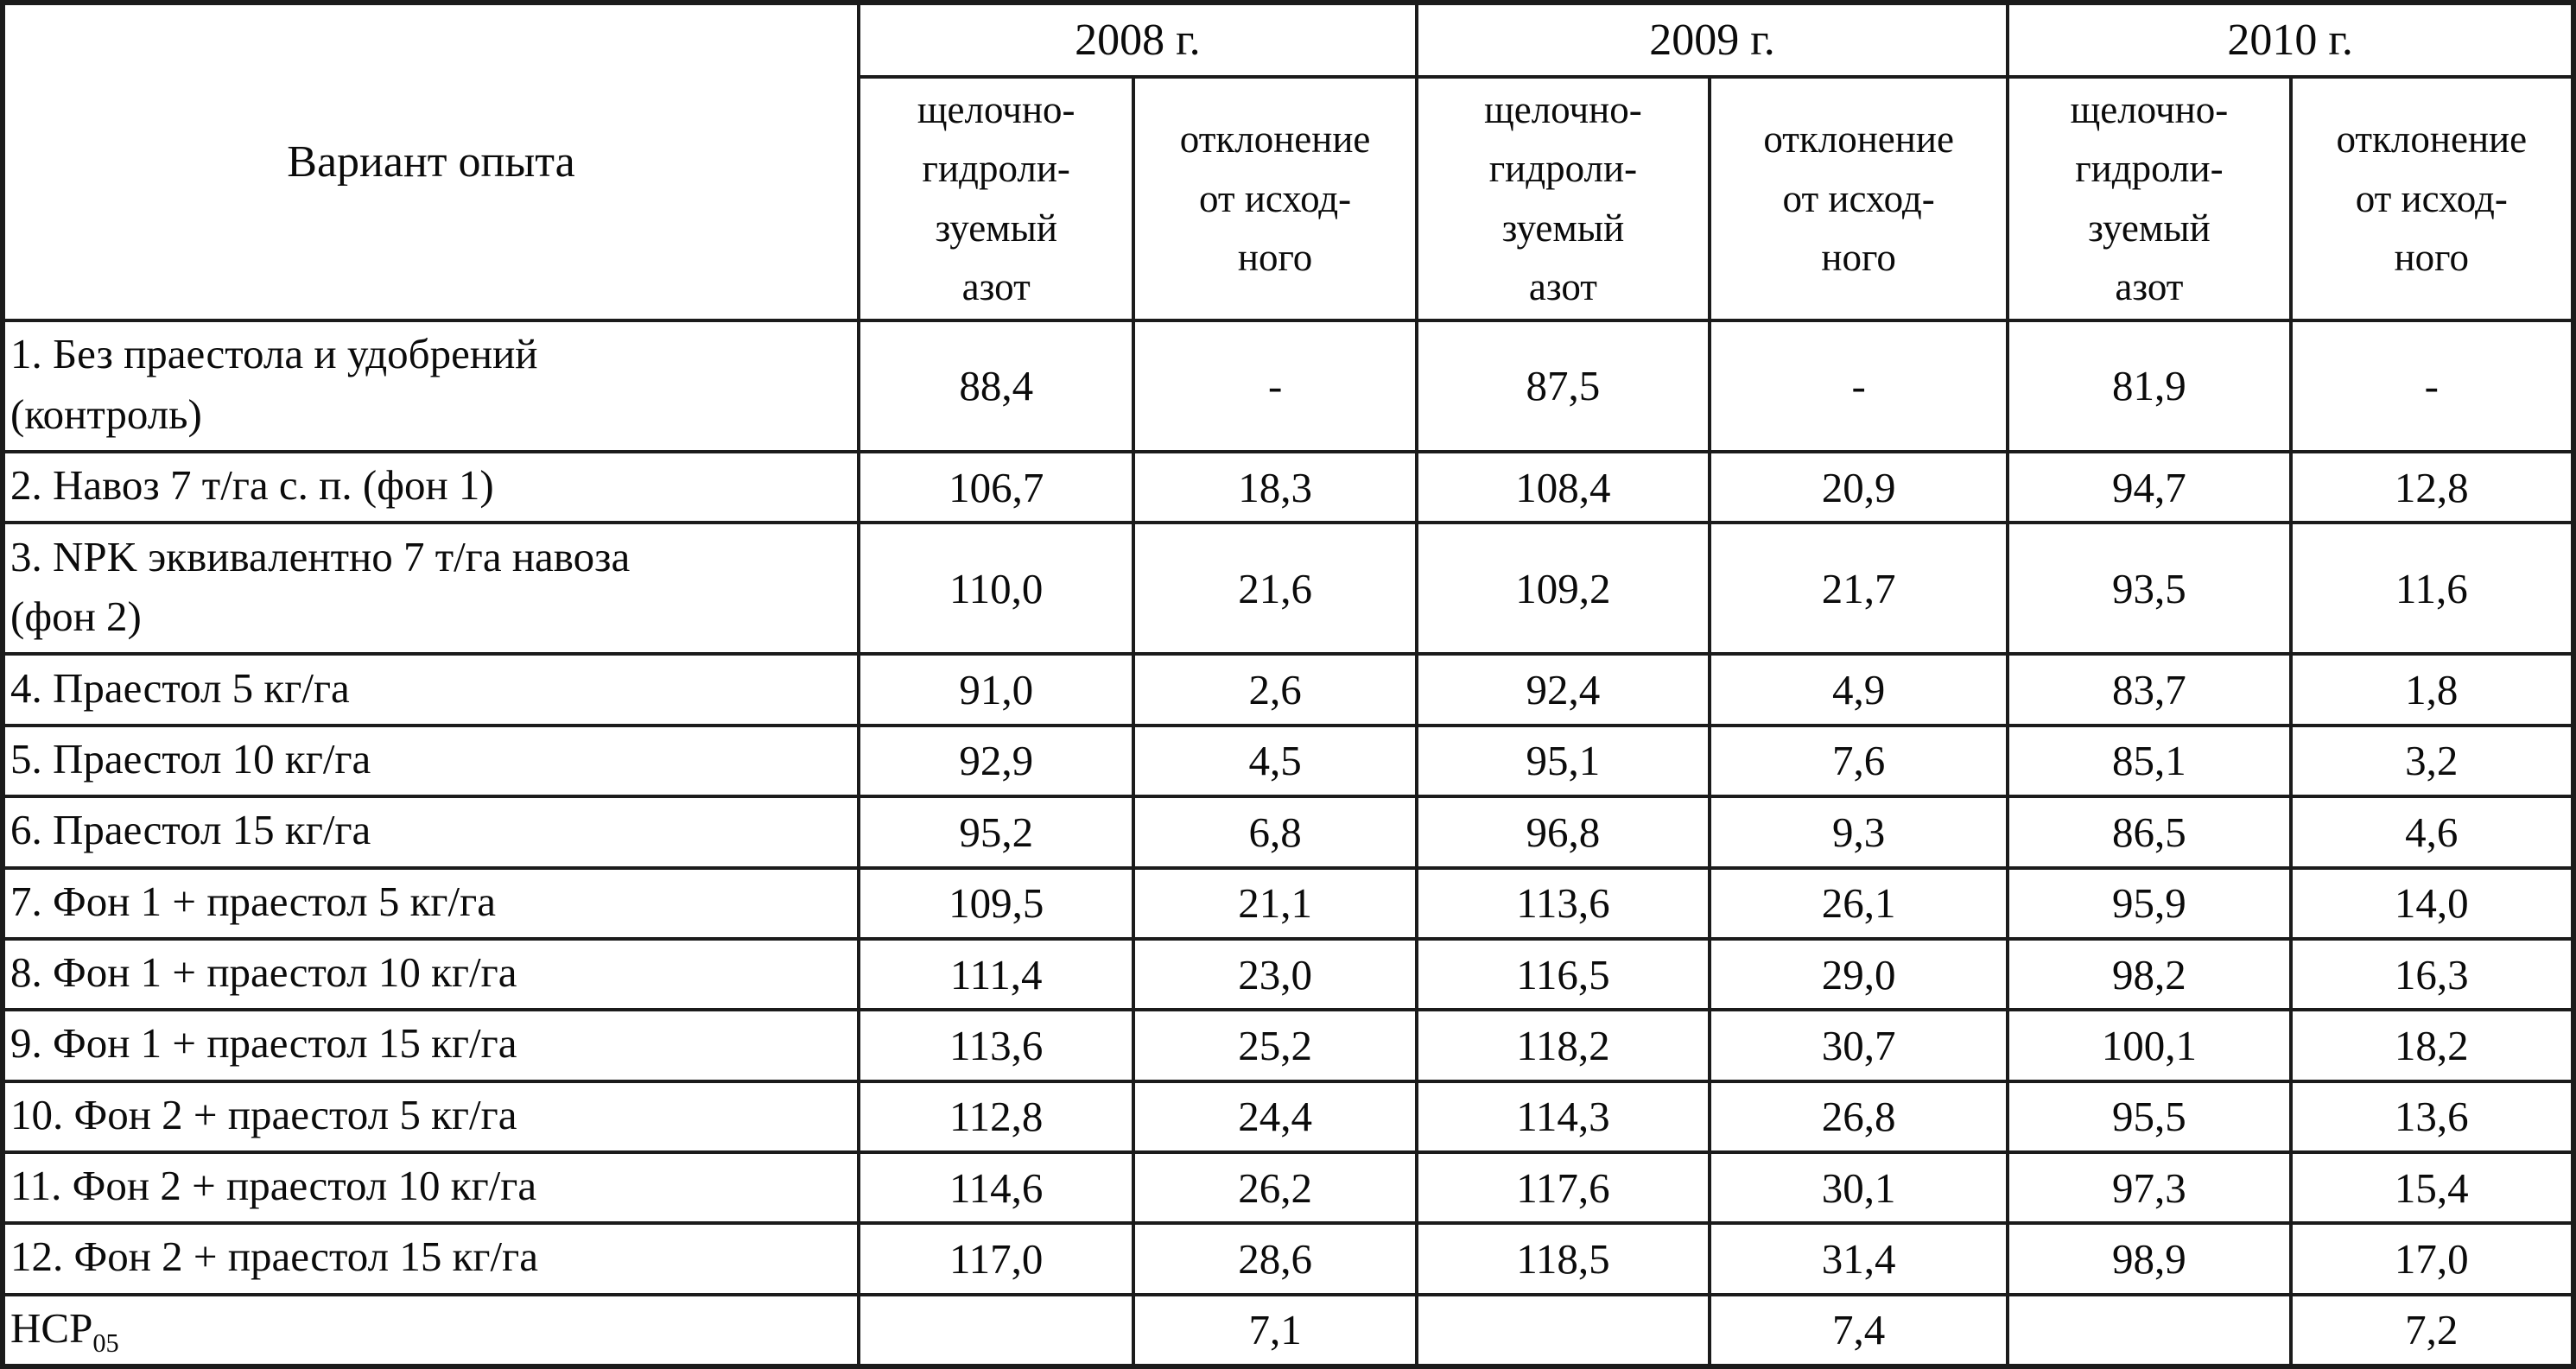 This screenshot has height=1369, width=2576. Describe the element at coordinates (180, 688) in the screenshot. I see `row-label-text: 4. Праестол 5 кг/га` at that location.